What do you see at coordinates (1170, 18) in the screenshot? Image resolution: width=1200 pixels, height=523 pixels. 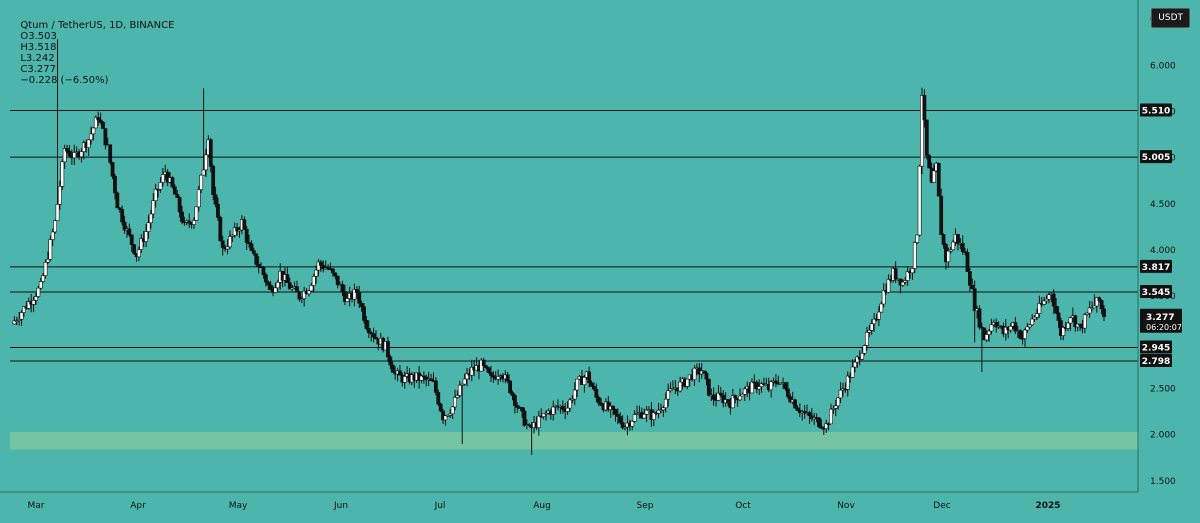 I see `currency-button: USDT` at bounding box center [1170, 18].